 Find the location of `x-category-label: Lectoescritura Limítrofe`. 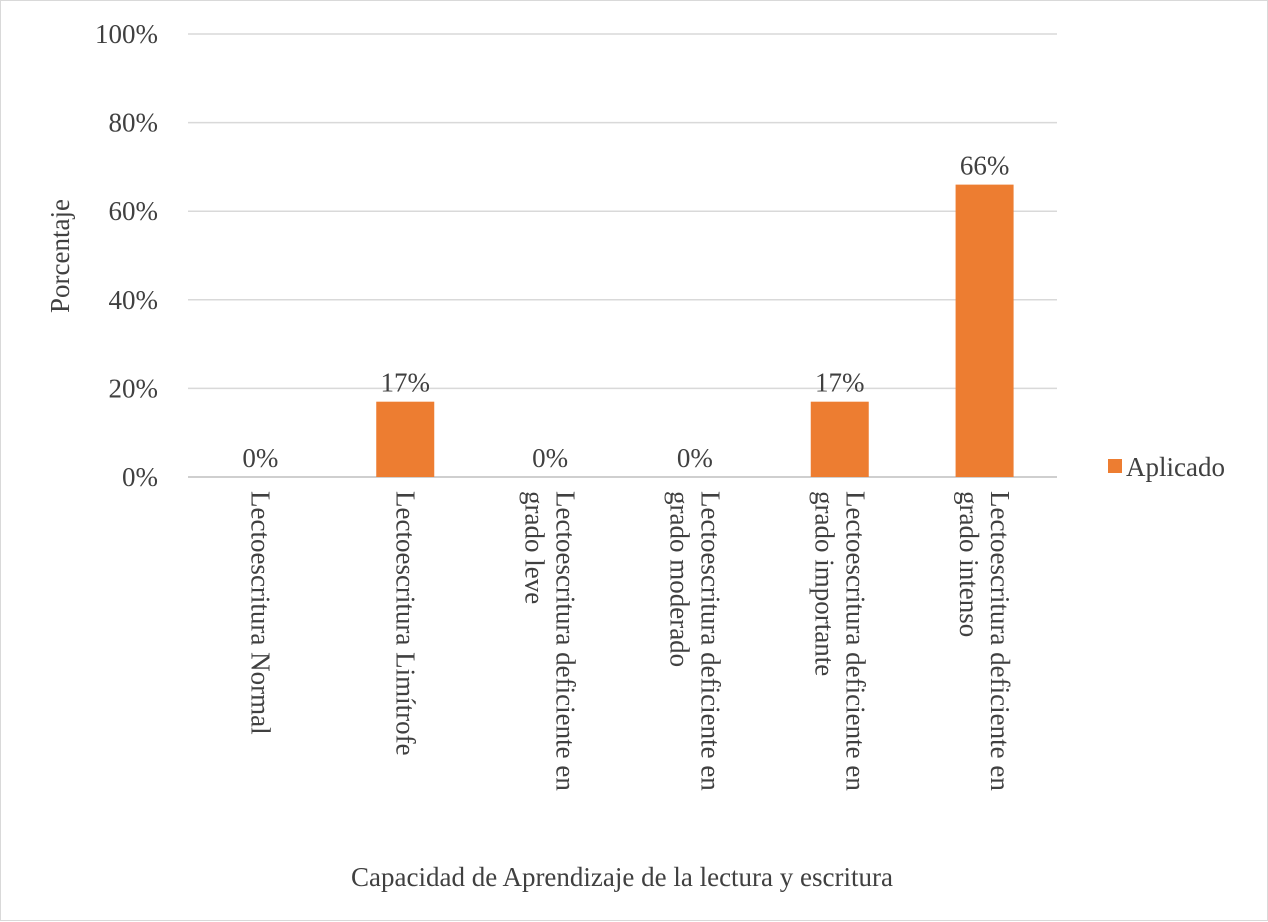

x-category-label: Lectoescritura Limítrofe is located at coordinates (405, 623).